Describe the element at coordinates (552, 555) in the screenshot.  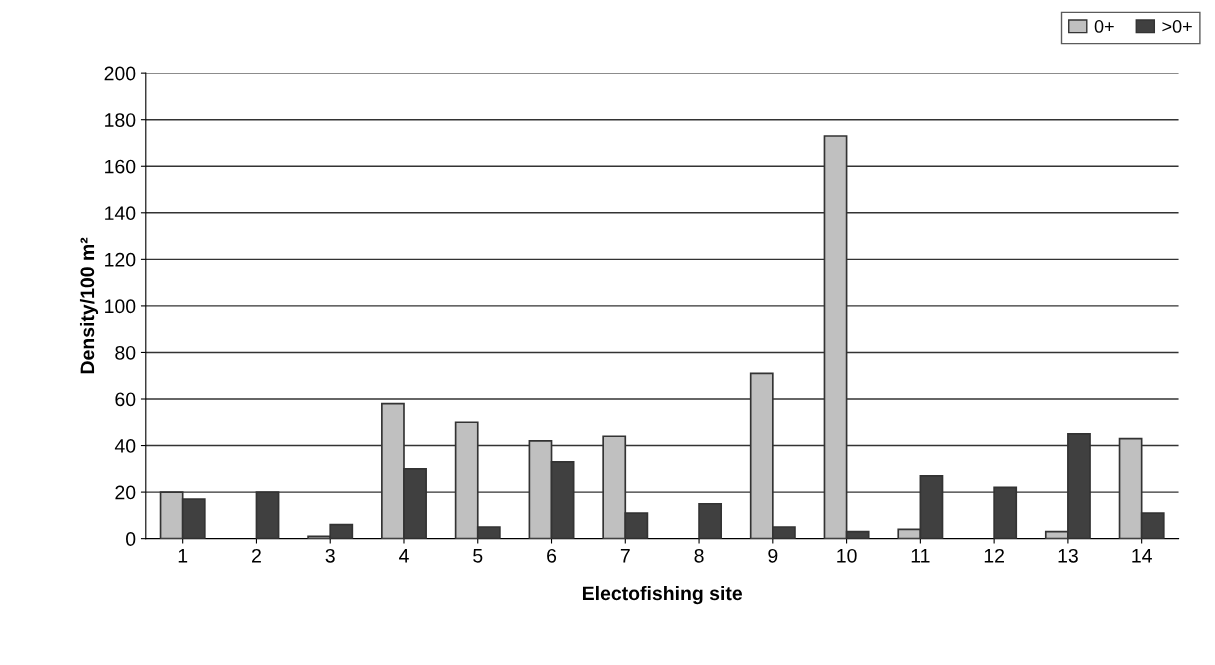
I see `x-tick-label: 6` at that location.